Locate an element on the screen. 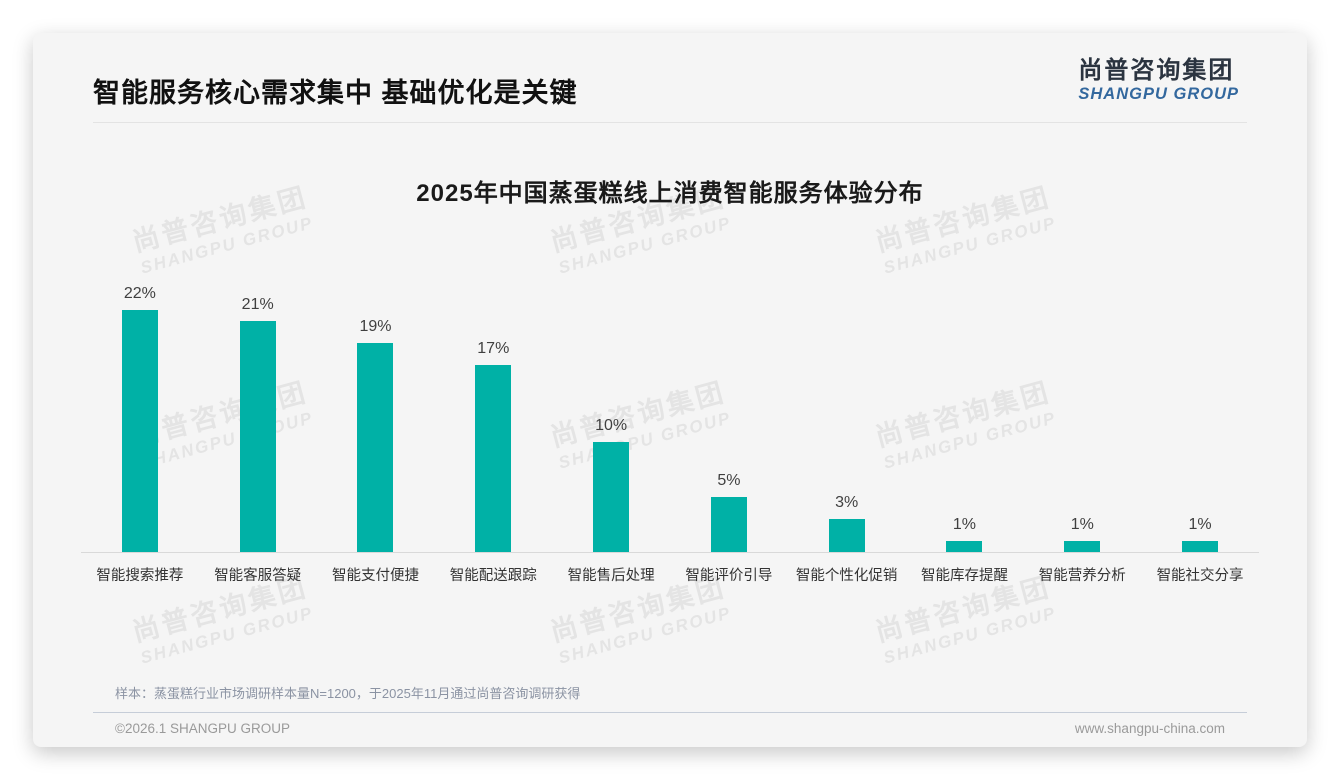  bar-column: 5% is located at coordinates (729, 512).